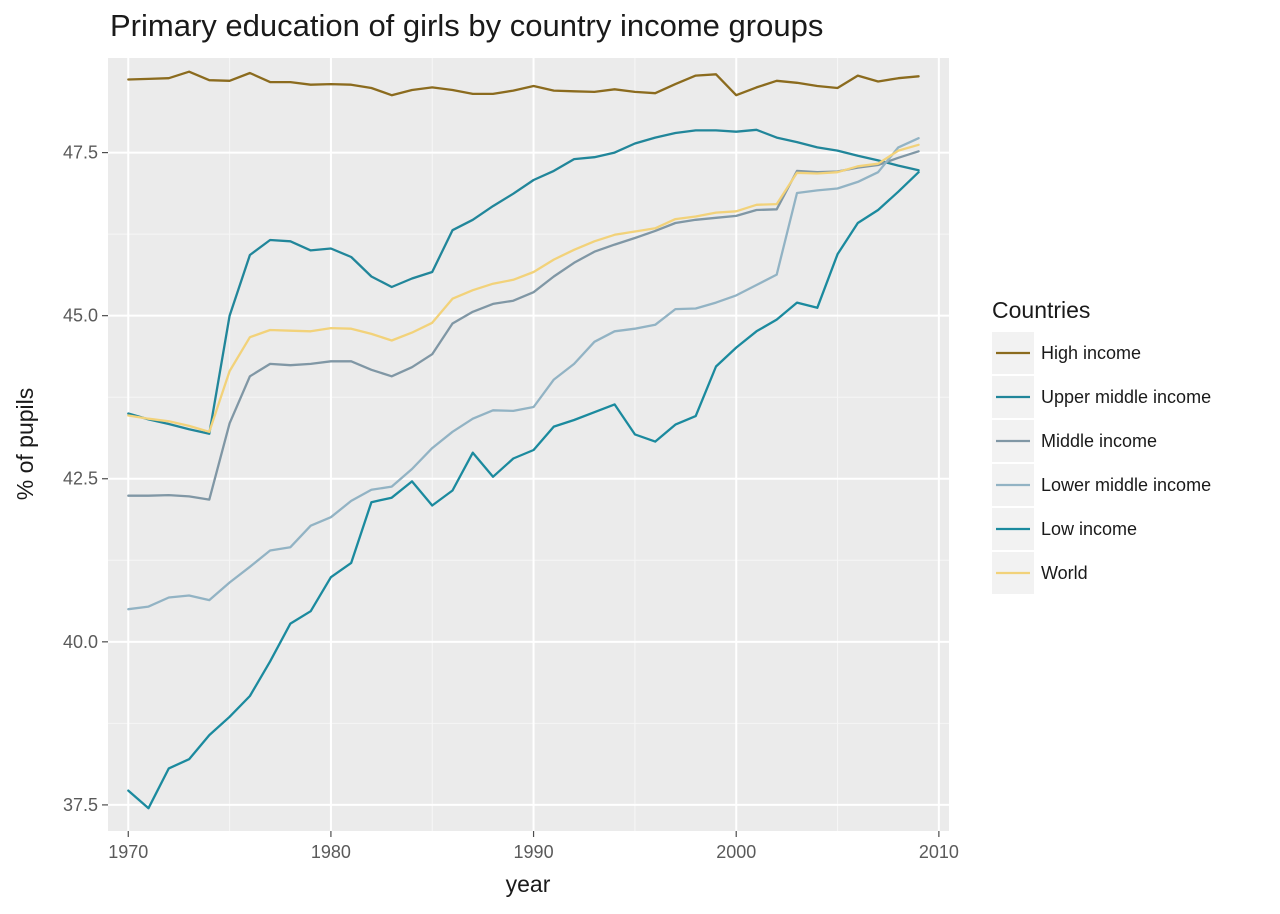 The height and width of the screenshot is (914, 1280). What do you see at coordinates (1064, 573) in the screenshot?
I see `legend-label-world: World` at bounding box center [1064, 573].